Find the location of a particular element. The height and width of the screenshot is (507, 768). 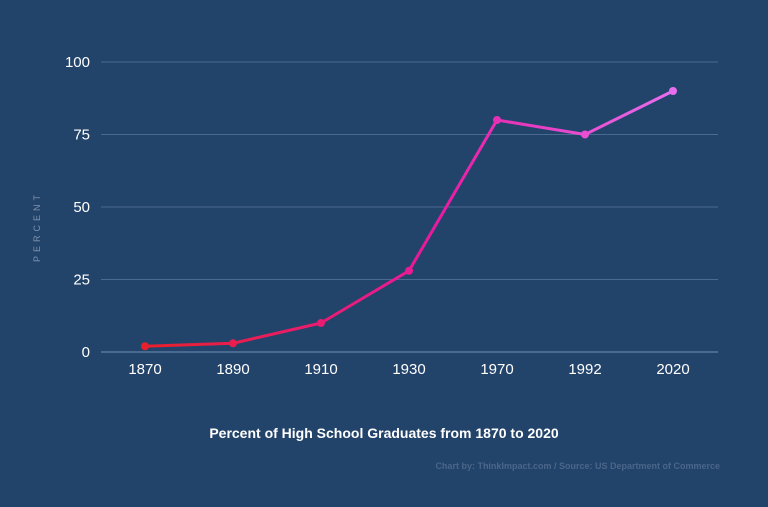

y-tick-label: 0 is located at coordinates (86, 352).